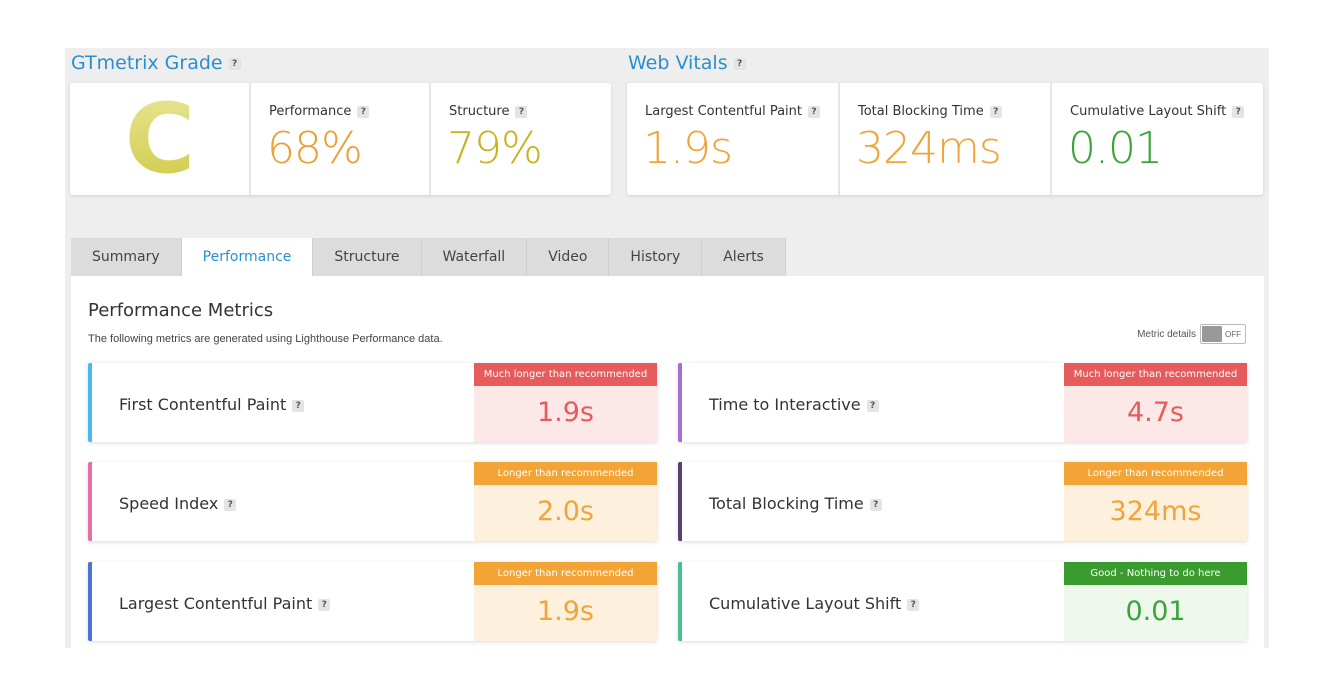 The height and width of the screenshot is (700, 1334). I want to click on metric-value: 324ms, so click(1155, 511).